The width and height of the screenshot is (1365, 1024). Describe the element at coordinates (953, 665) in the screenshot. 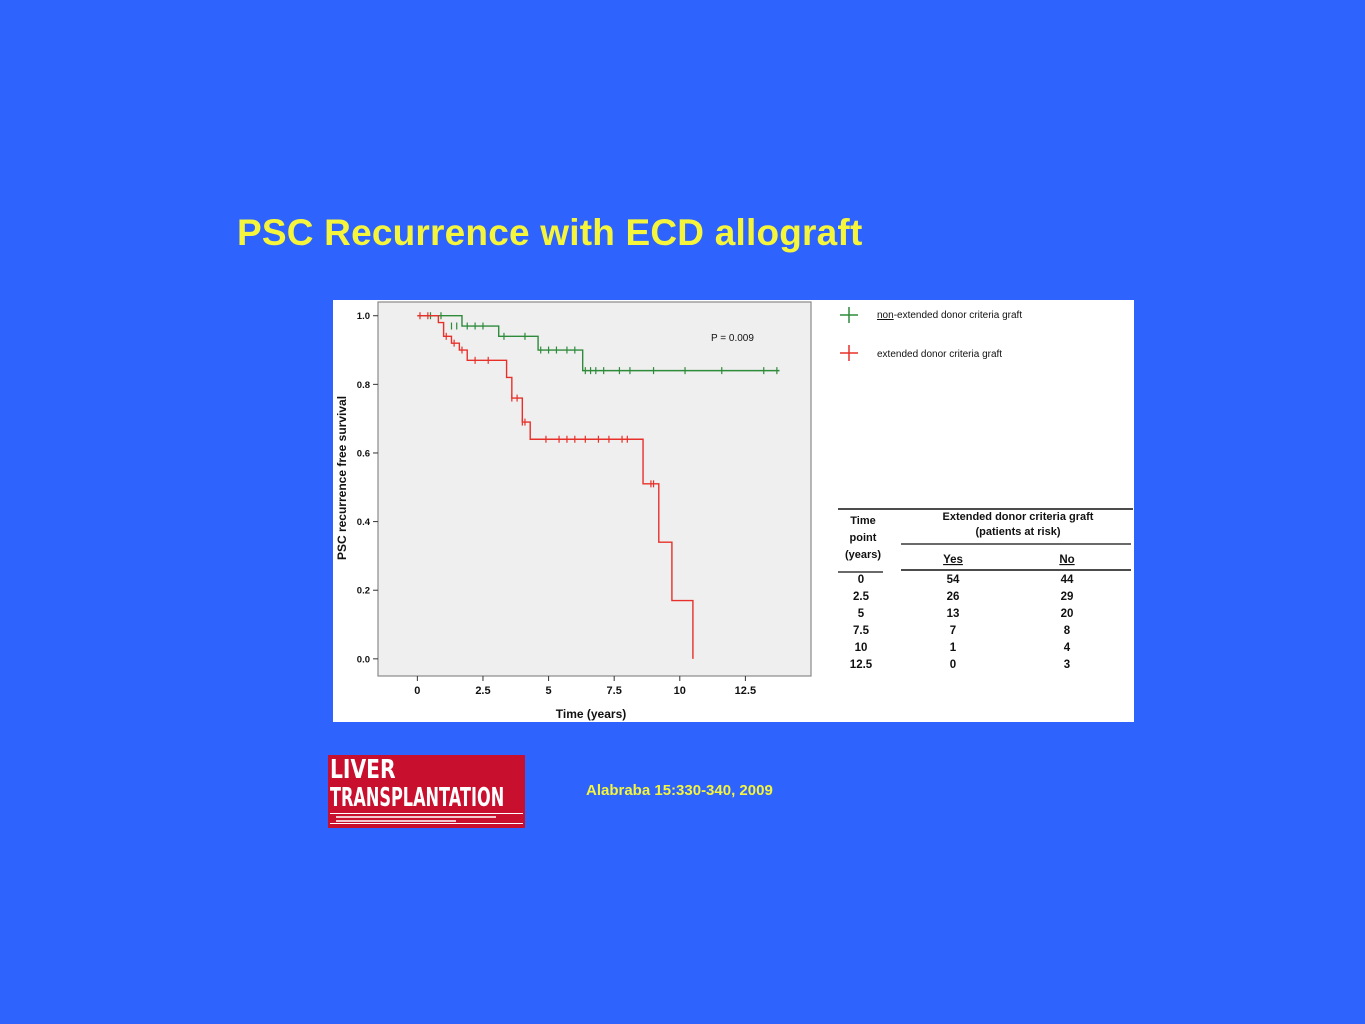

I see `risk-table-yes-cell: 0` at that location.